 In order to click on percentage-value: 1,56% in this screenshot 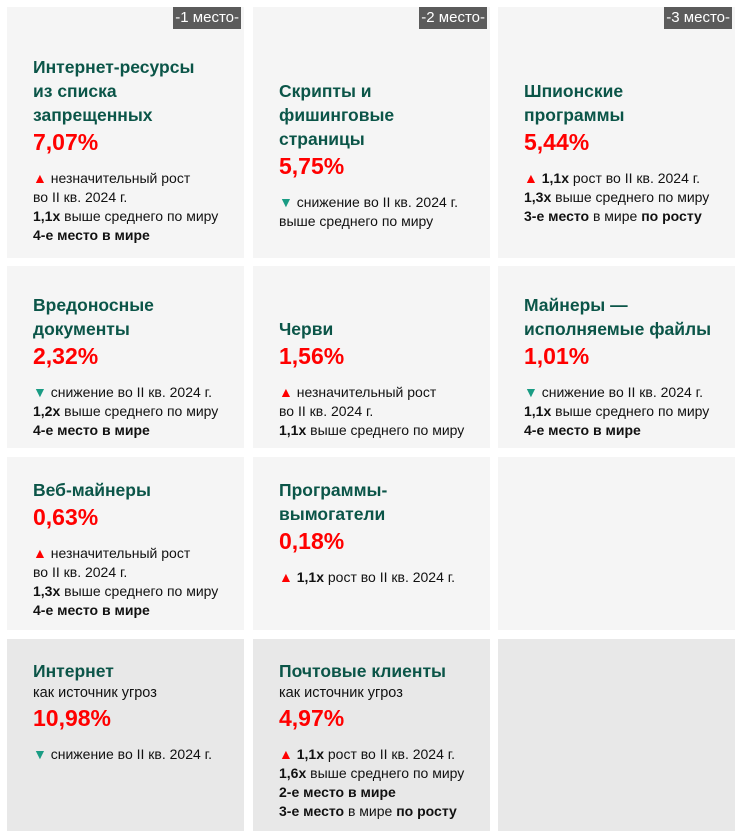, I will do `click(312, 356)`.